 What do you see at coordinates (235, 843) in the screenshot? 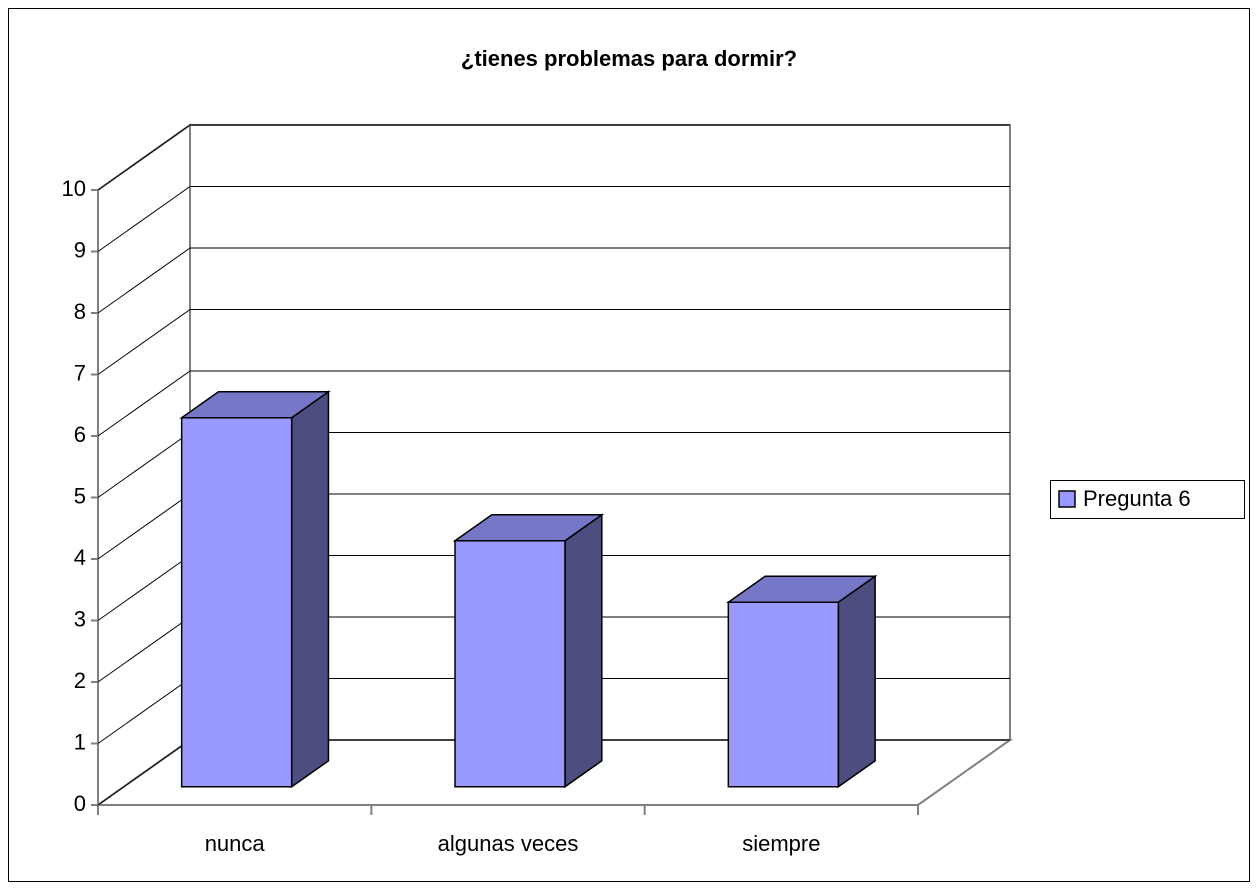
I see `x-tick-label: nunca` at bounding box center [235, 843].